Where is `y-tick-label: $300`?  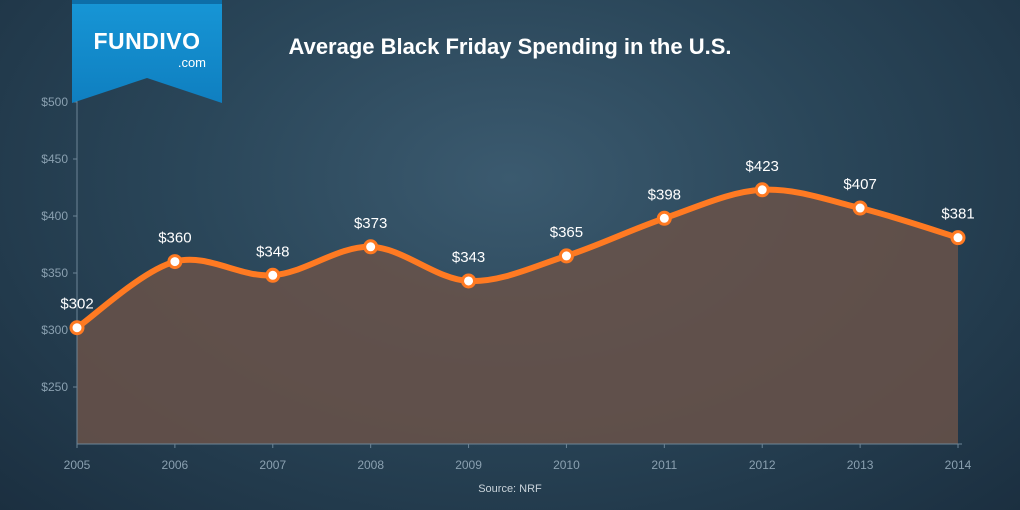 y-tick-label: $300 is located at coordinates (54, 330).